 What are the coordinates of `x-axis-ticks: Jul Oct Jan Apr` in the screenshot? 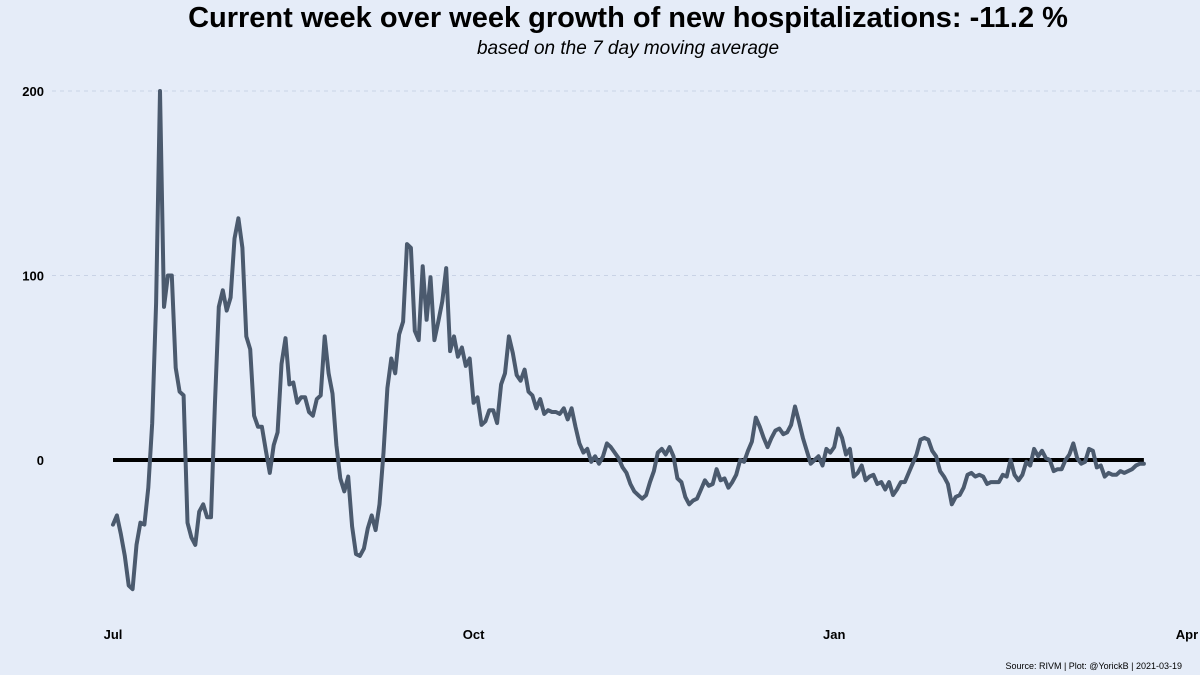 It's located at (651, 634).